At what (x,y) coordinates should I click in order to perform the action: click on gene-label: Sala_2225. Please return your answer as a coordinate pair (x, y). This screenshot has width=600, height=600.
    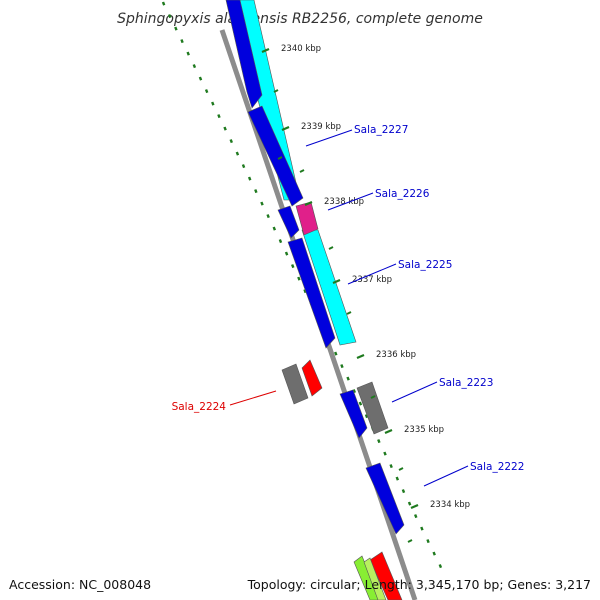
    Looking at the image, I should click on (425, 265).